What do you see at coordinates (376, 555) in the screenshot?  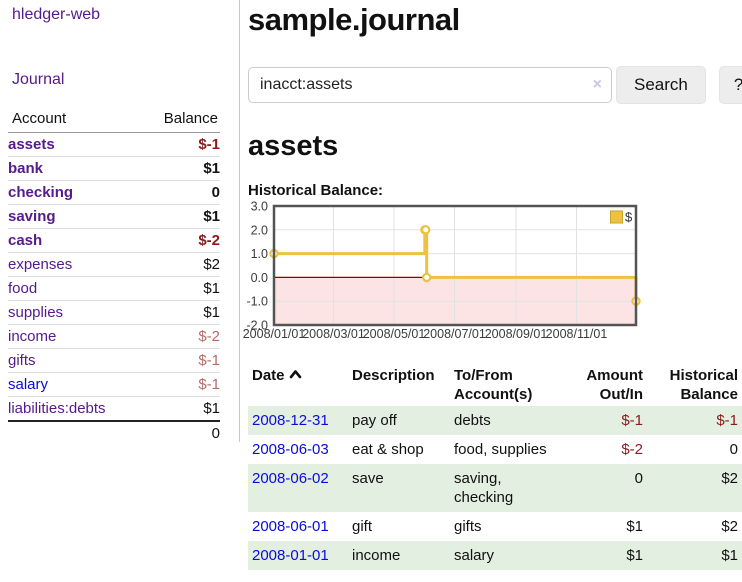 I see `transaction-description: income` at bounding box center [376, 555].